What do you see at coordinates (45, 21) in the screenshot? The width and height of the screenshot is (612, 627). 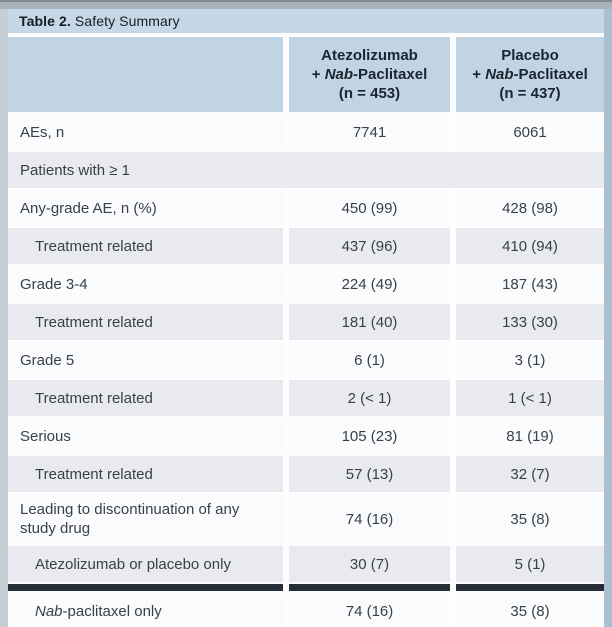 I see `table-title-prefix: Table 2.` at bounding box center [45, 21].